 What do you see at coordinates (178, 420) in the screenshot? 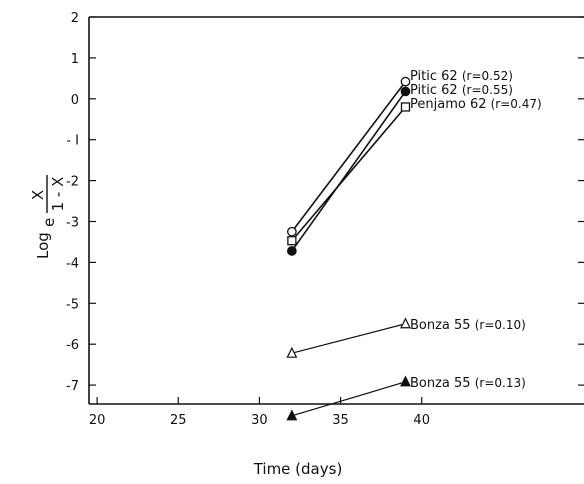
I see `x-tick-label: 25` at bounding box center [178, 420].